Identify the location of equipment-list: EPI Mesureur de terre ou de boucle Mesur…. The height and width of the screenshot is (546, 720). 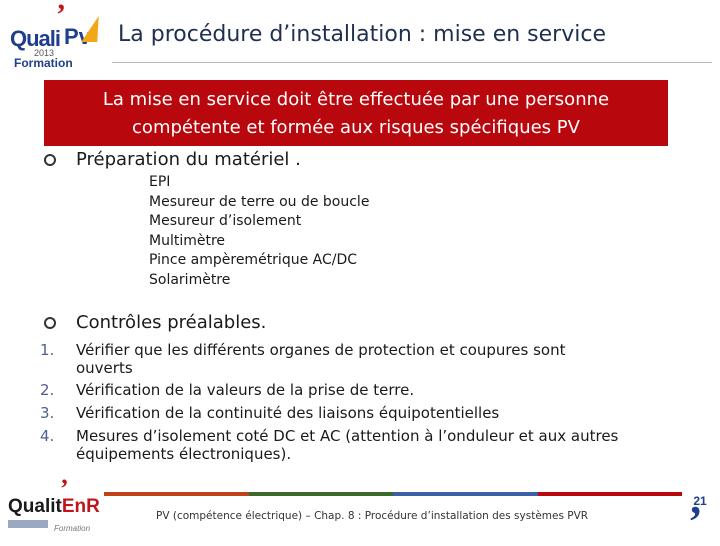
(259, 231).